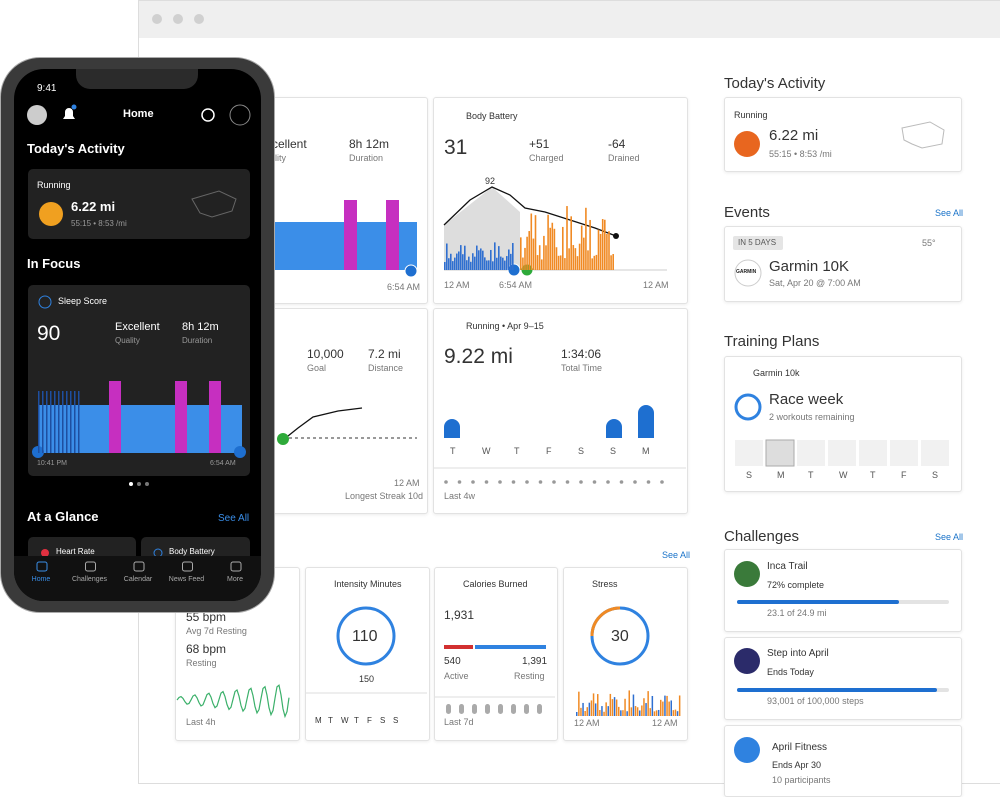  What do you see at coordinates (646, 421) in the screenshot?
I see `run-bar` at bounding box center [646, 421].